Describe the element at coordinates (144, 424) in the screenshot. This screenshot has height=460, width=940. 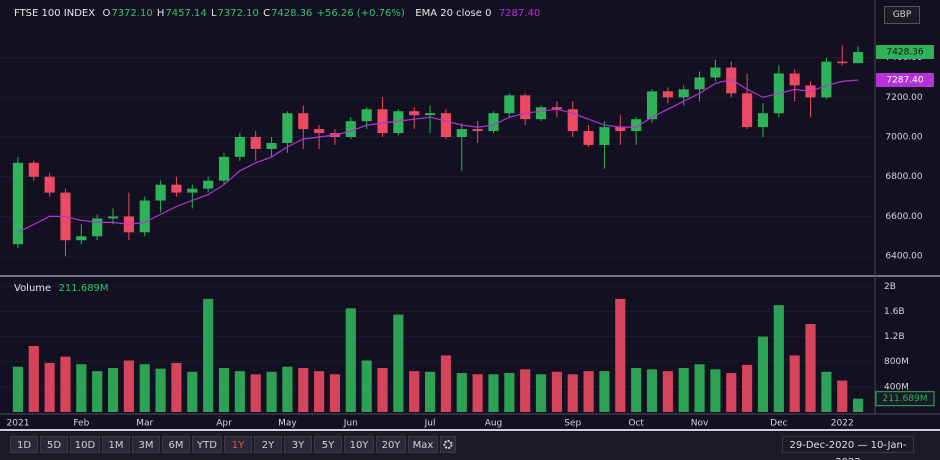
I see `x-tick-label: Mar` at that location.